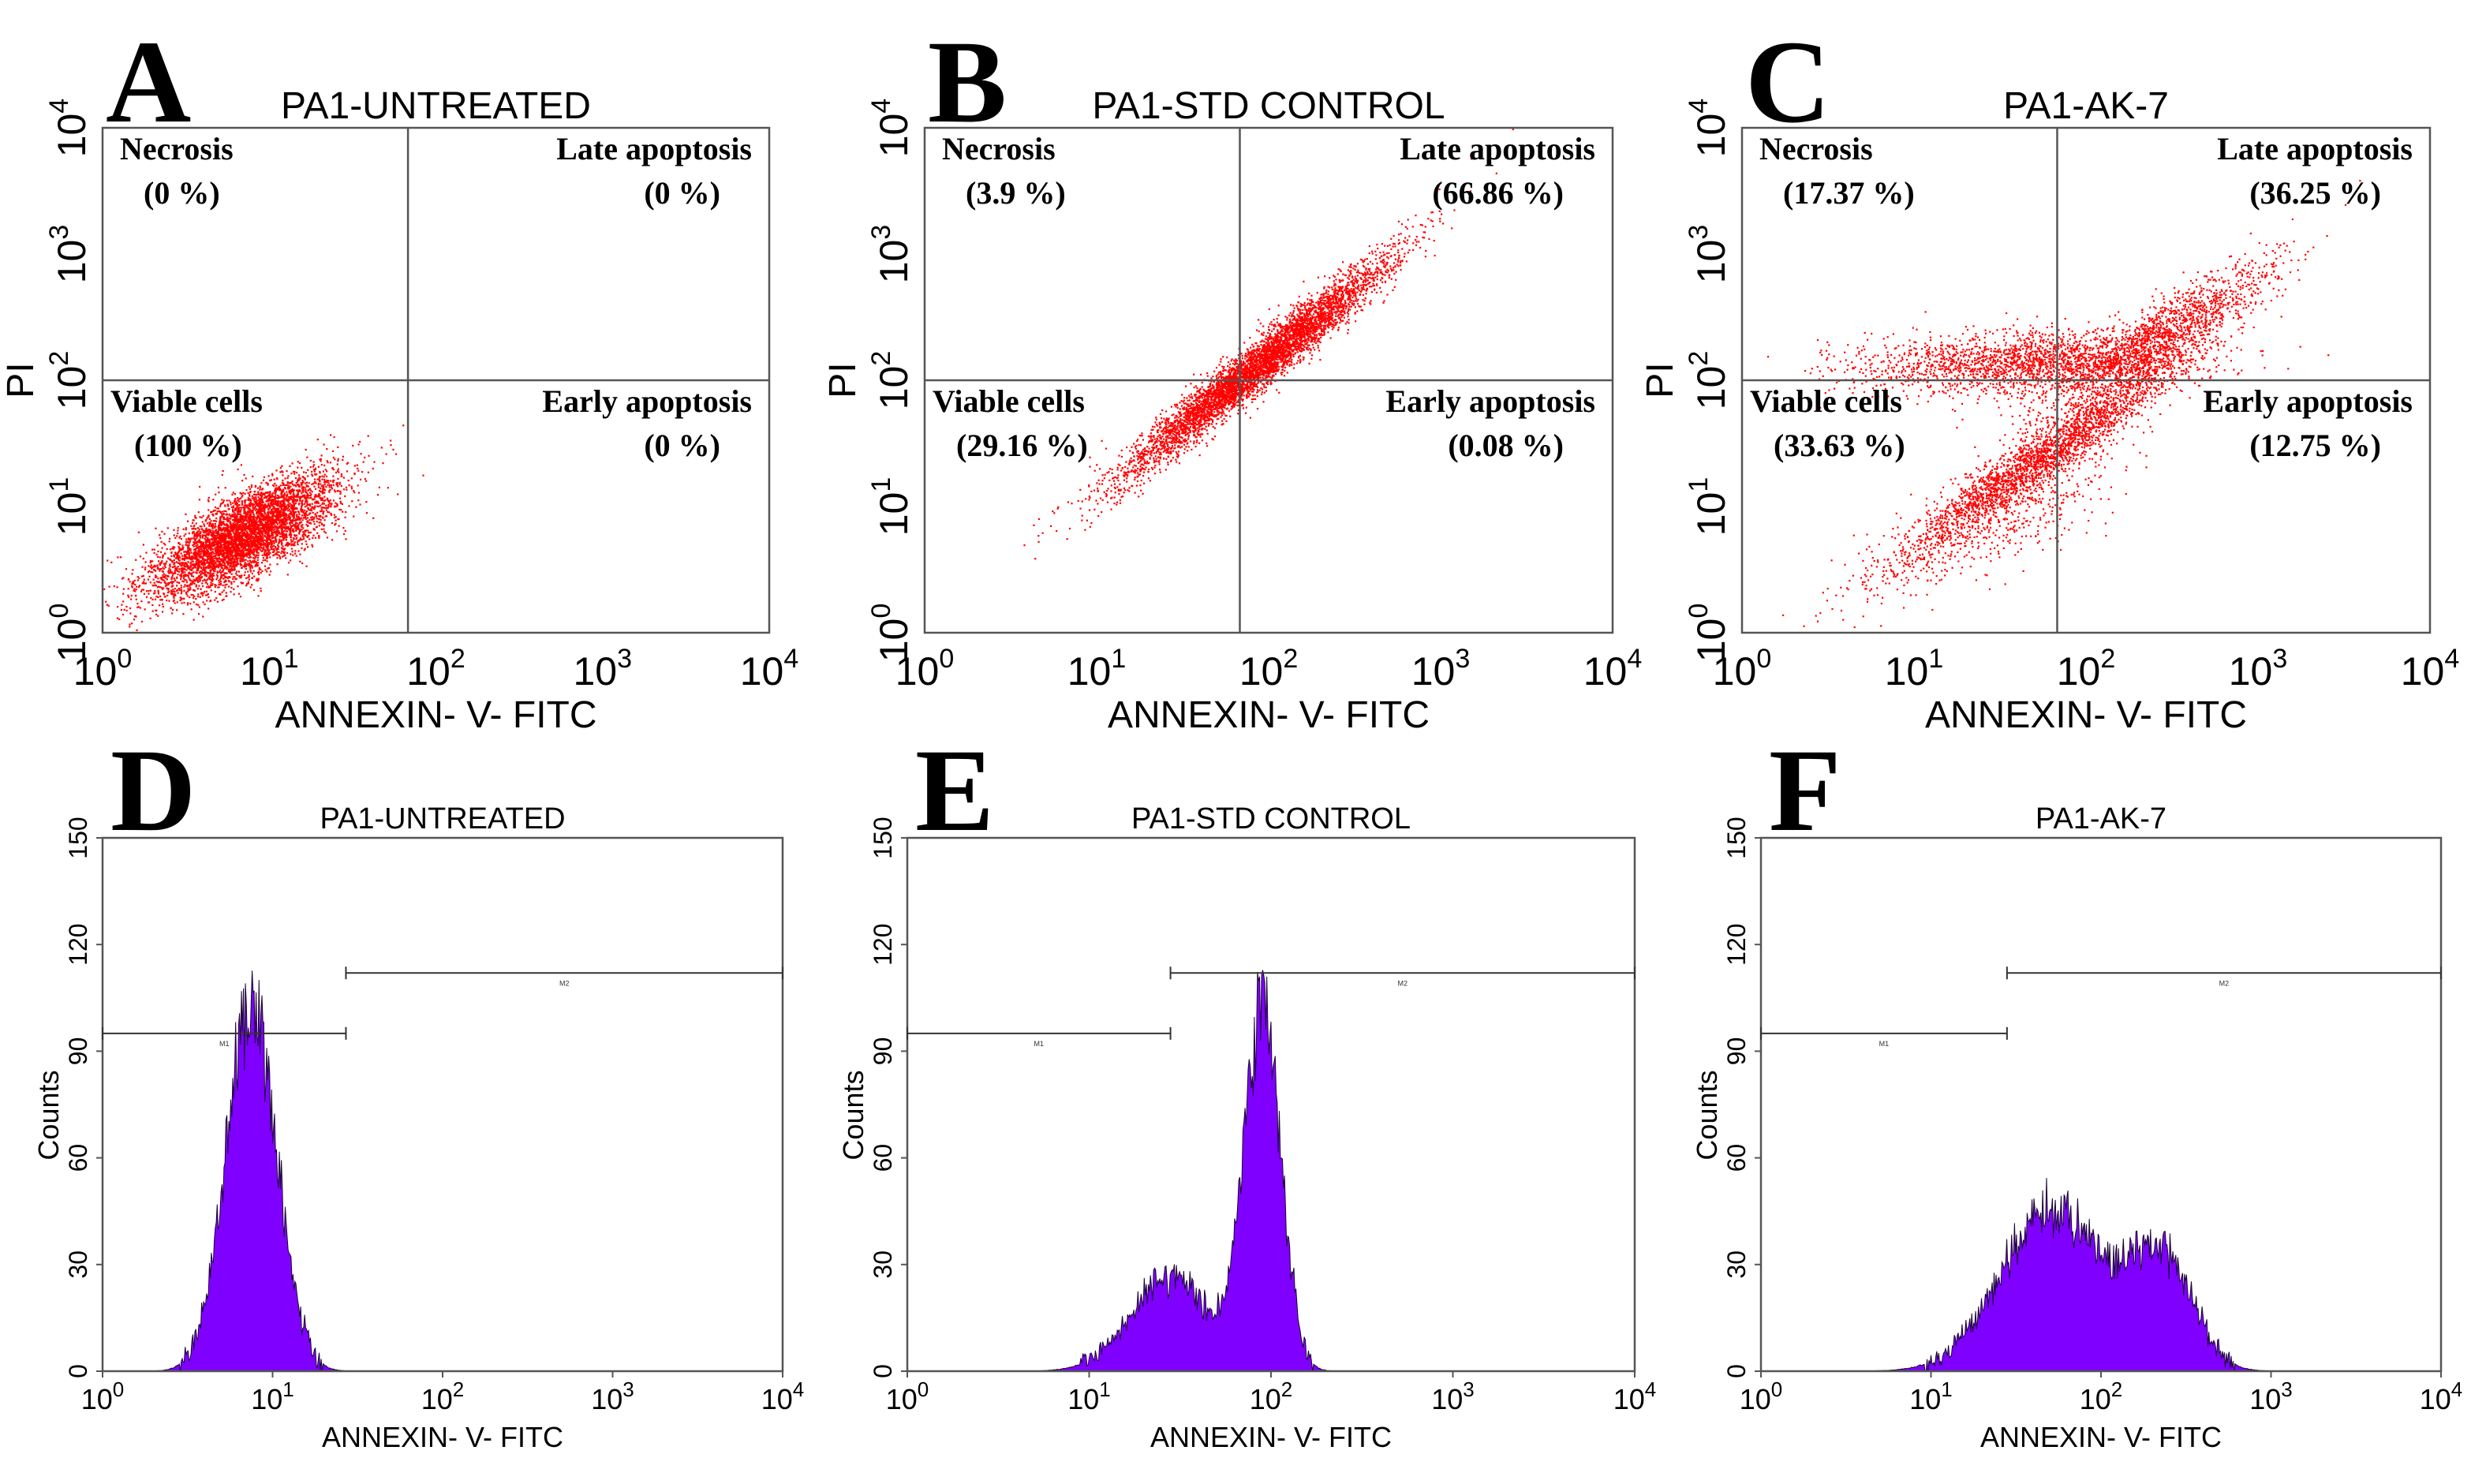 This screenshot has width=2486, height=1484. I want to click on chart-title: PA1-UNTREATED, so click(436, 106).